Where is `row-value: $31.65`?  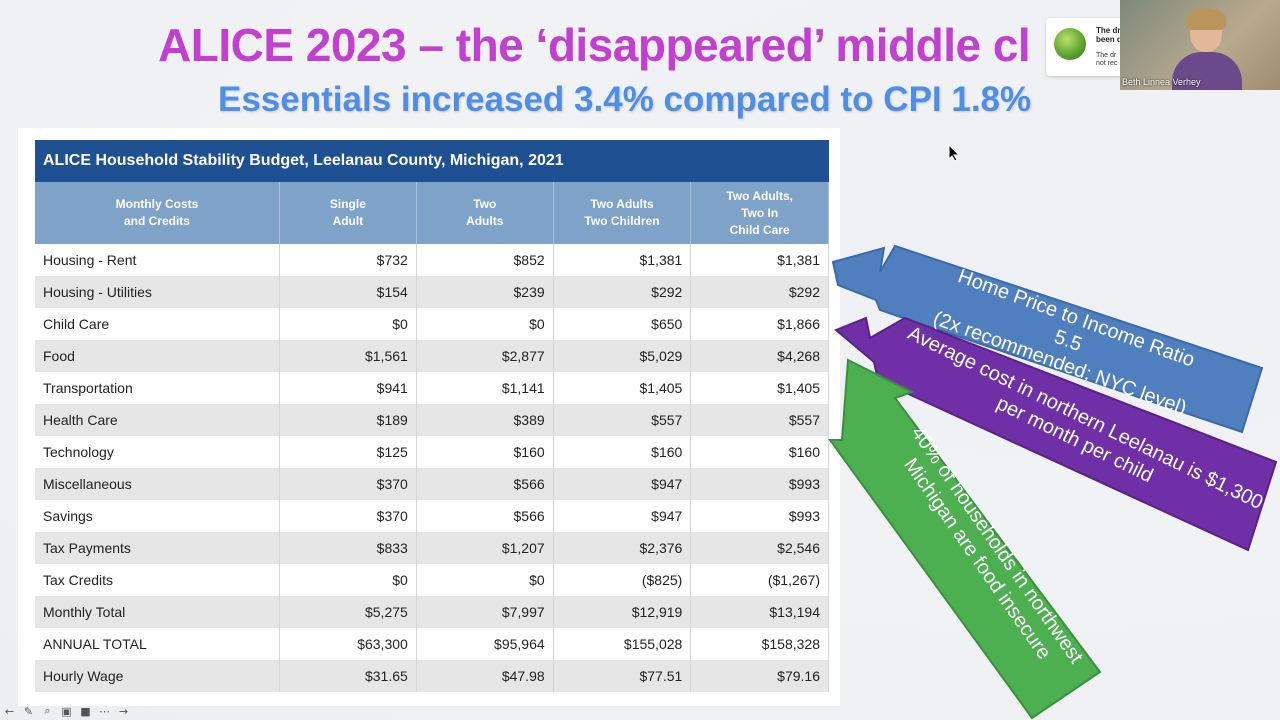
row-value: $31.65 is located at coordinates (348, 676).